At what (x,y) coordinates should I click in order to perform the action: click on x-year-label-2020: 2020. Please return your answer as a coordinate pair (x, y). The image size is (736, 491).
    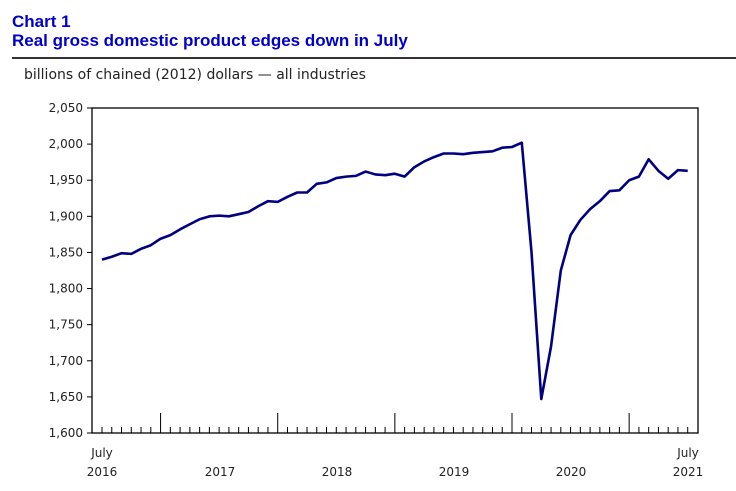
    Looking at the image, I should click on (571, 472).